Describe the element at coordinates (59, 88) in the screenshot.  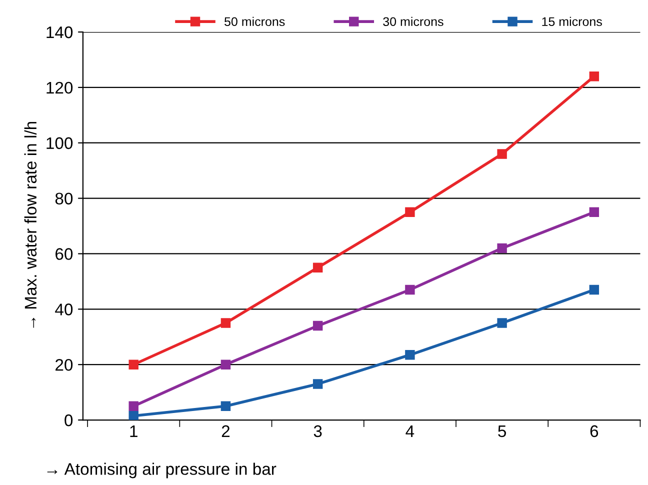
I see `y-tick-label: 120` at that location.